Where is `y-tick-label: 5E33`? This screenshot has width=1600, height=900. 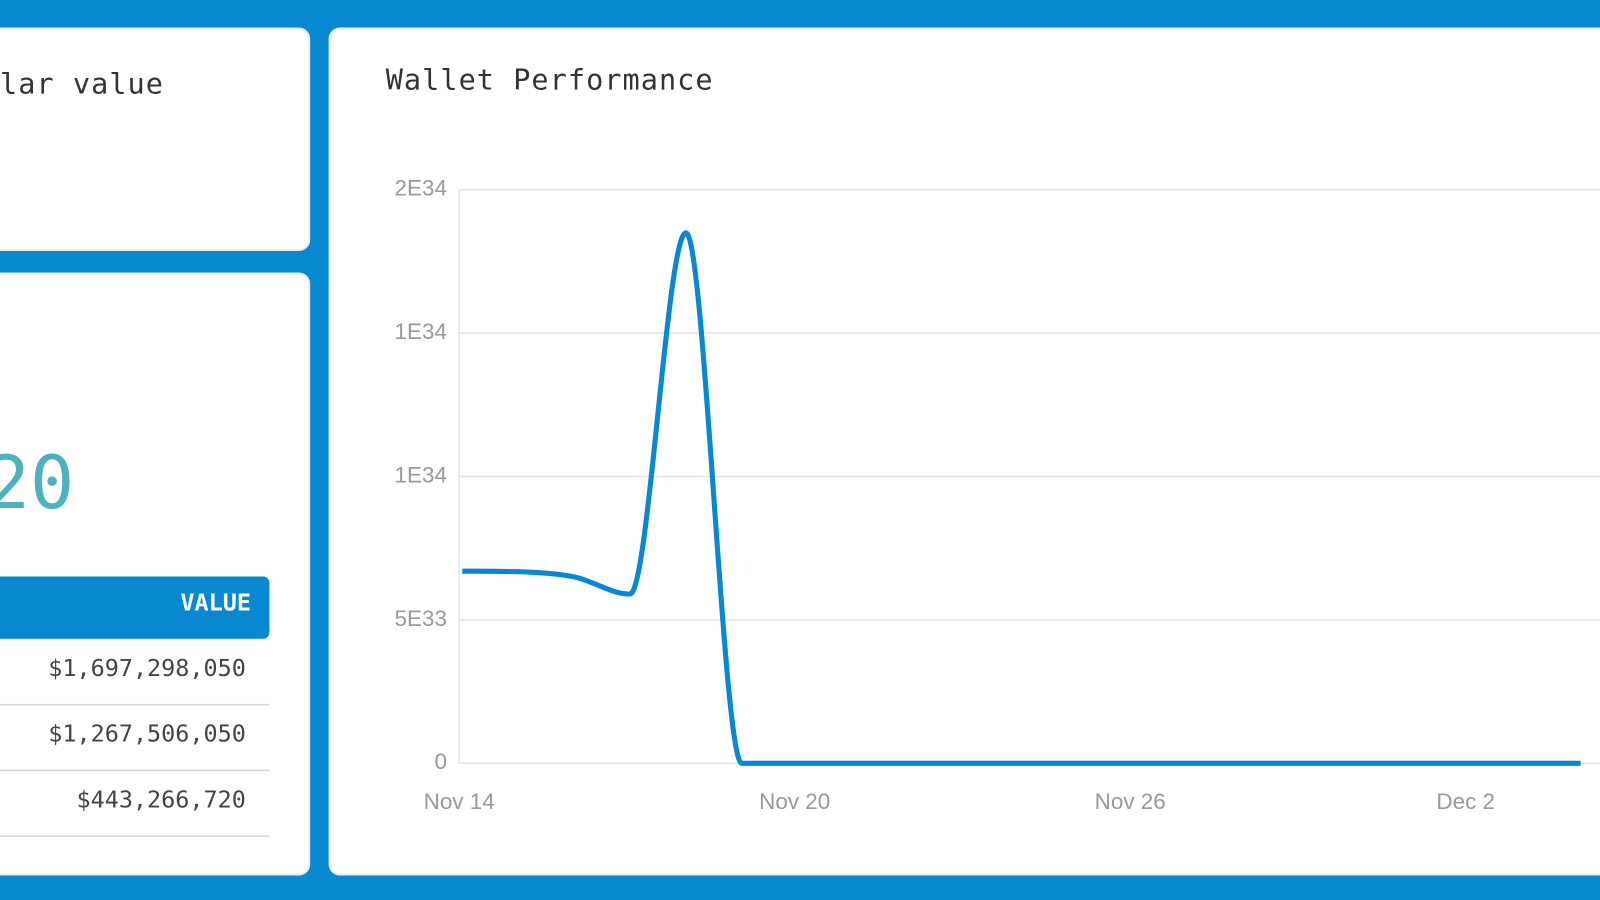
y-tick-label: 5E33 is located at coordinates (421, 618).